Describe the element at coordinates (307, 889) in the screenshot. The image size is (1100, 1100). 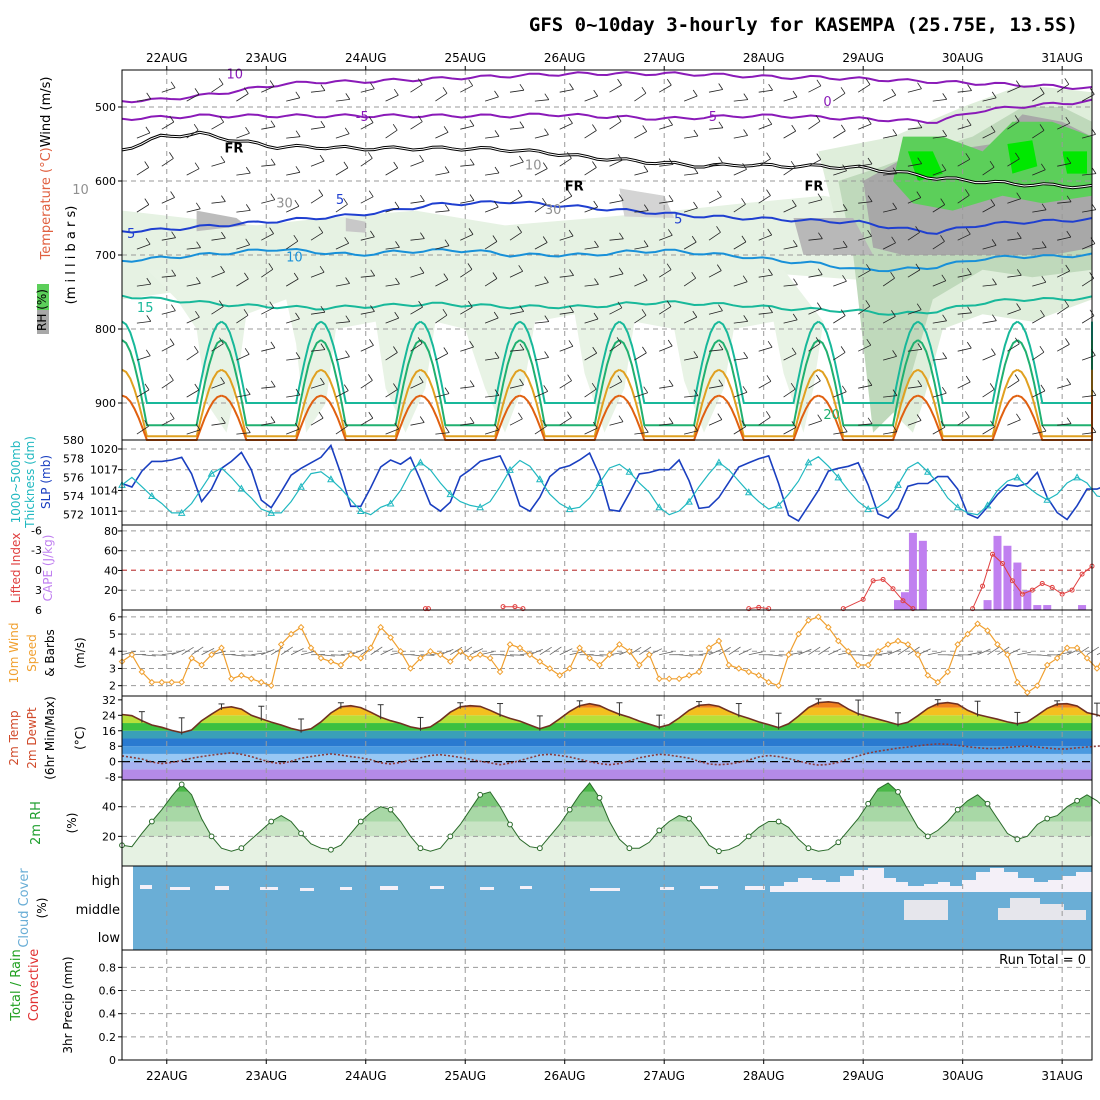
I see `cloud-gap` at that location.